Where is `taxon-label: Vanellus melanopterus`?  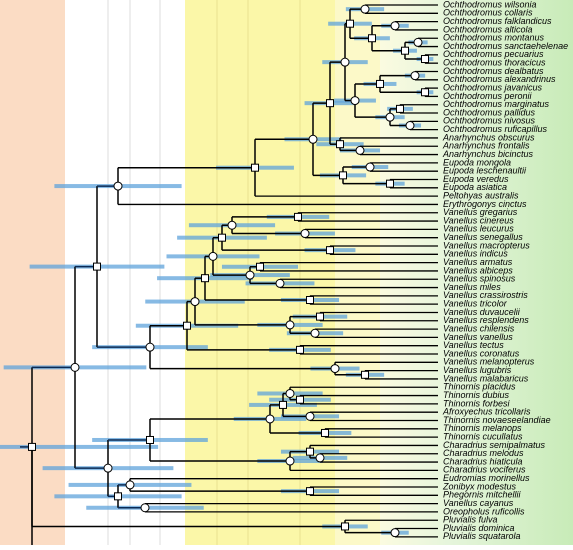
taxon-label: Vanellus melanopterus is located at coordinates (489, 362).